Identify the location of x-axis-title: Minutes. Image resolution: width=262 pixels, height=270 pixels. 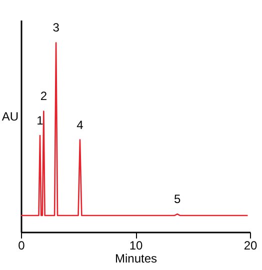
(136, 259).